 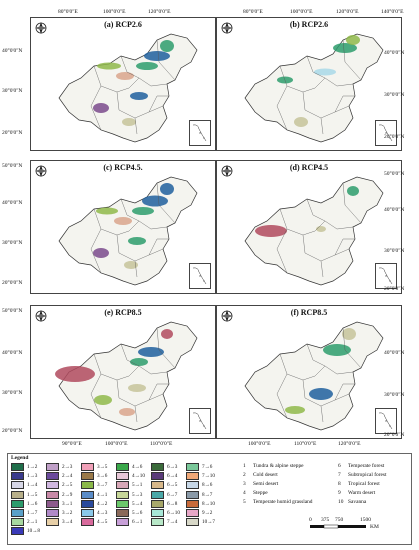 What do you see at coordinates (123, 24) in the screenshot?
I see `panel-title: (a) RCP2.6` at bounding box center [123, 24].